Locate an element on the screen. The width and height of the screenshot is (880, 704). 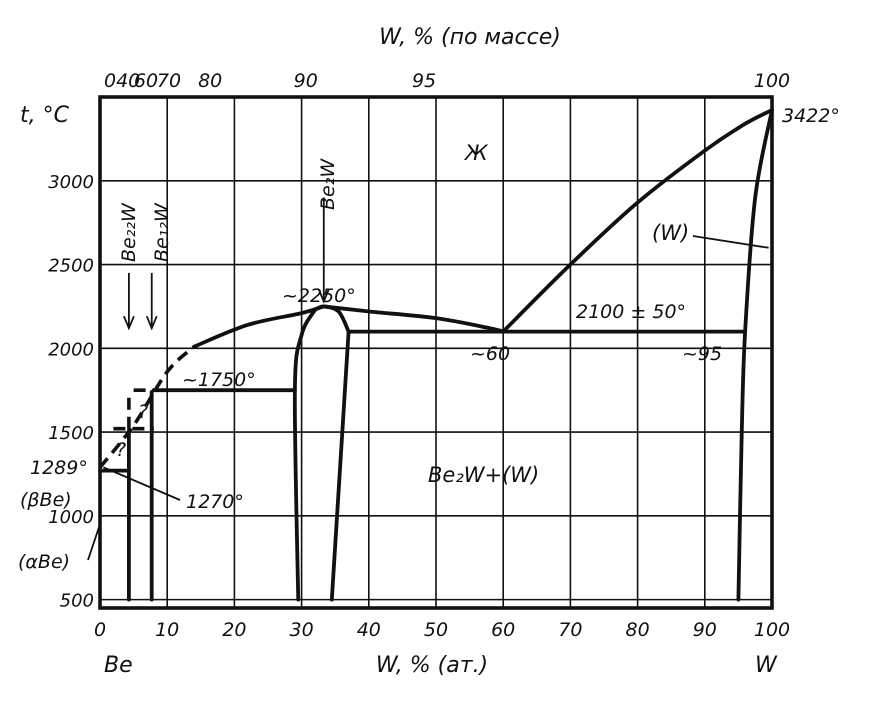
alpha-be-leader is located at coordinates (94, 542).